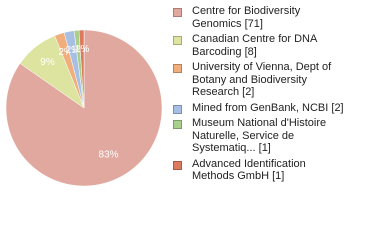 This screenshot has height=240, width=380. I want to click on legend-item: Advanced Identification Methods GmbH [1], so click(273, 170).